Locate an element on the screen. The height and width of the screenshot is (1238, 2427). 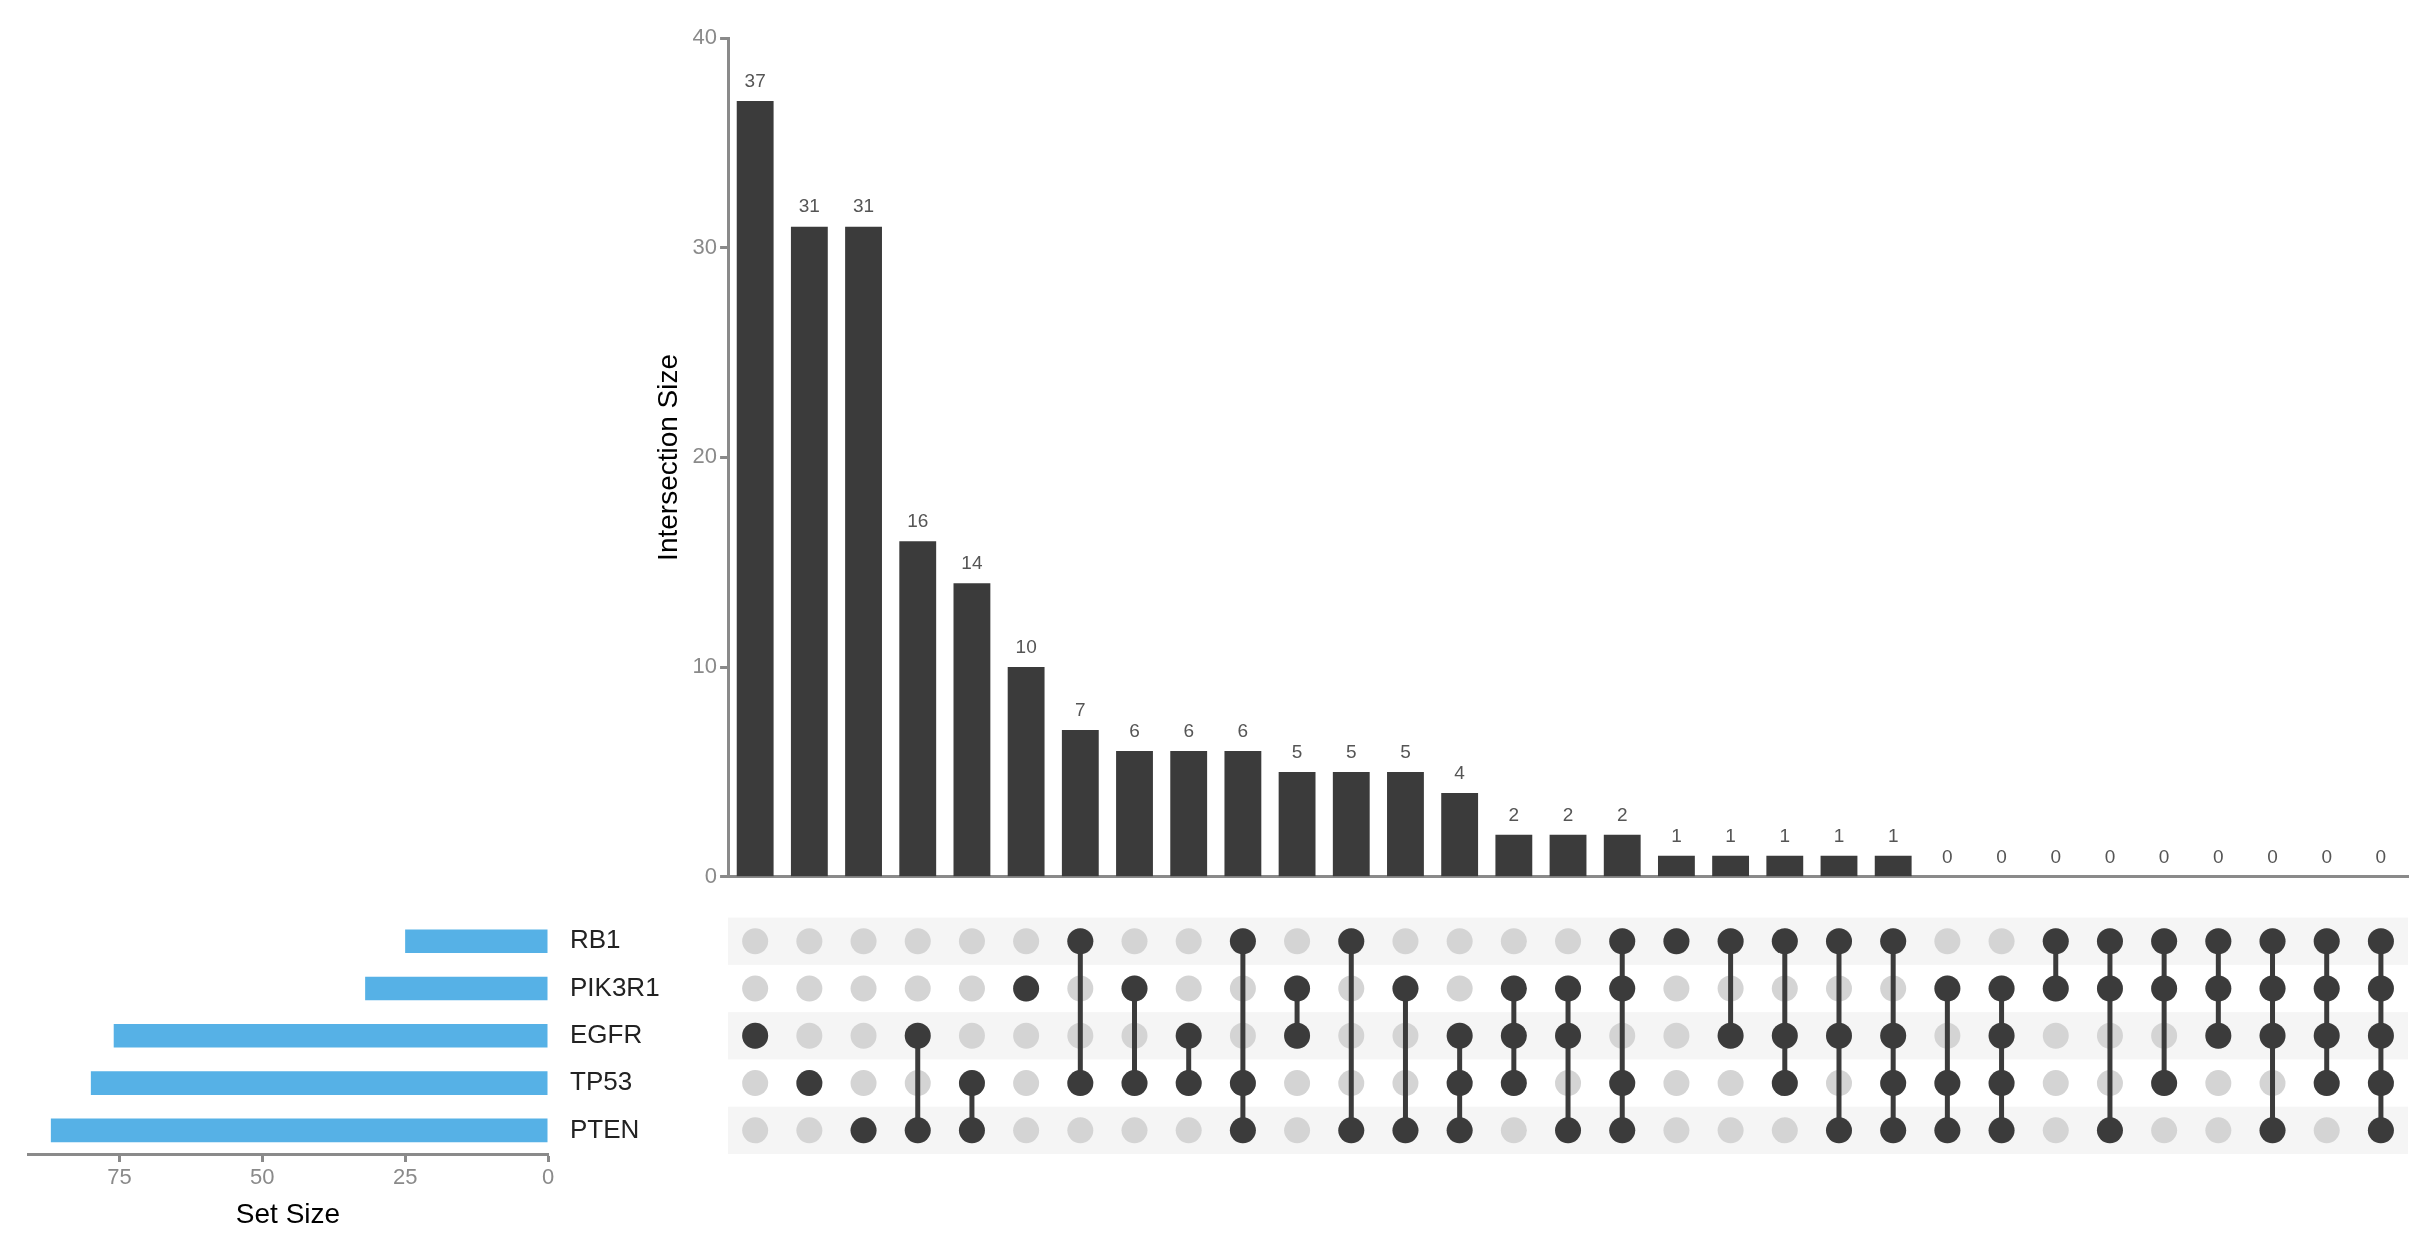
x-axis-title: Set Size is located at coordinates (288, 1213).